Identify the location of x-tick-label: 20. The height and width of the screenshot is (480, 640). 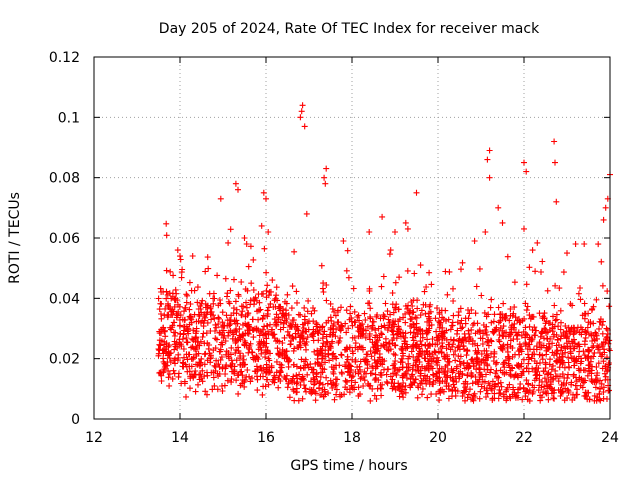
(438, 438).